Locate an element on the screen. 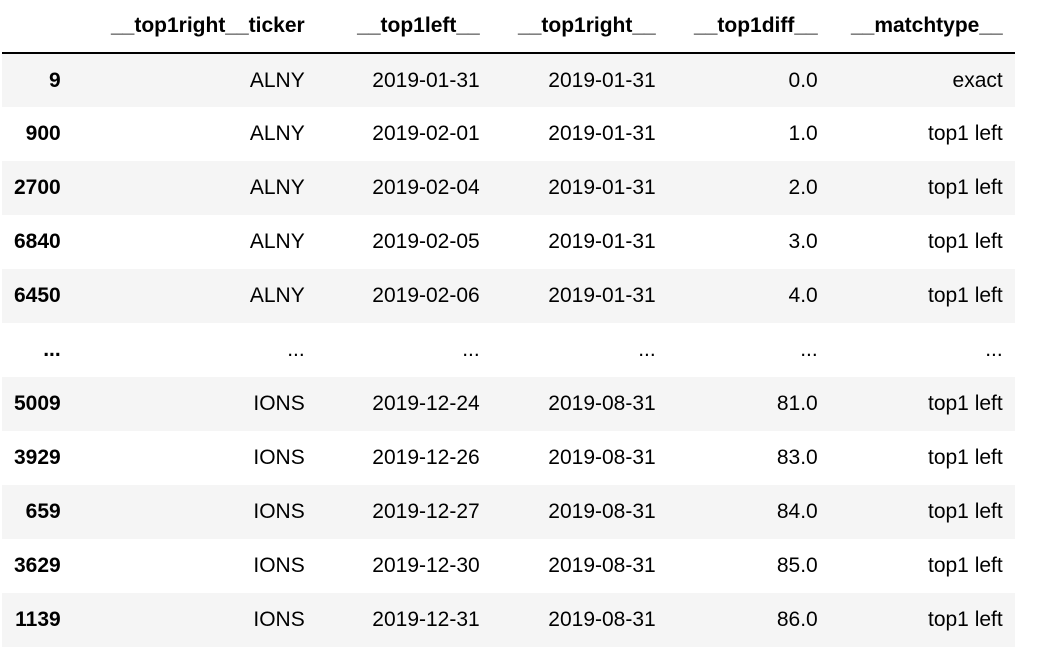  header-top1right: __top1right__ is located at coordinates (579, 27).